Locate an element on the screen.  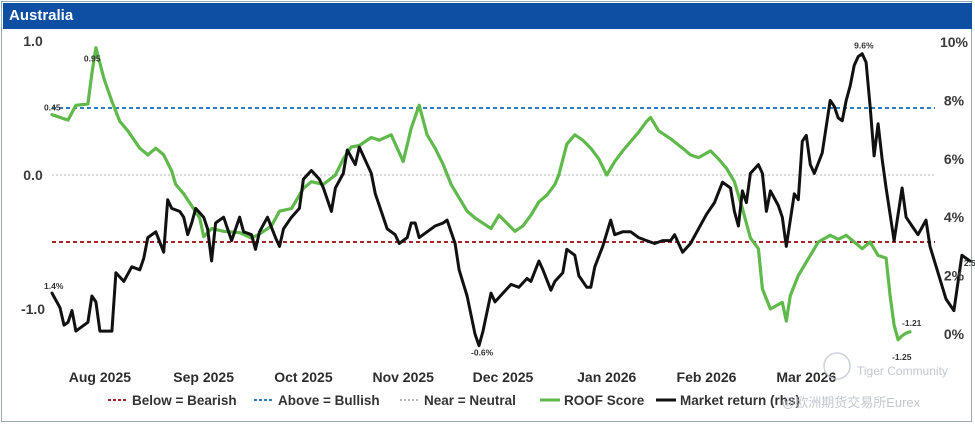
watermark-line2: @欧洲期货交易所Eurex is located at coordinates (851, 402).